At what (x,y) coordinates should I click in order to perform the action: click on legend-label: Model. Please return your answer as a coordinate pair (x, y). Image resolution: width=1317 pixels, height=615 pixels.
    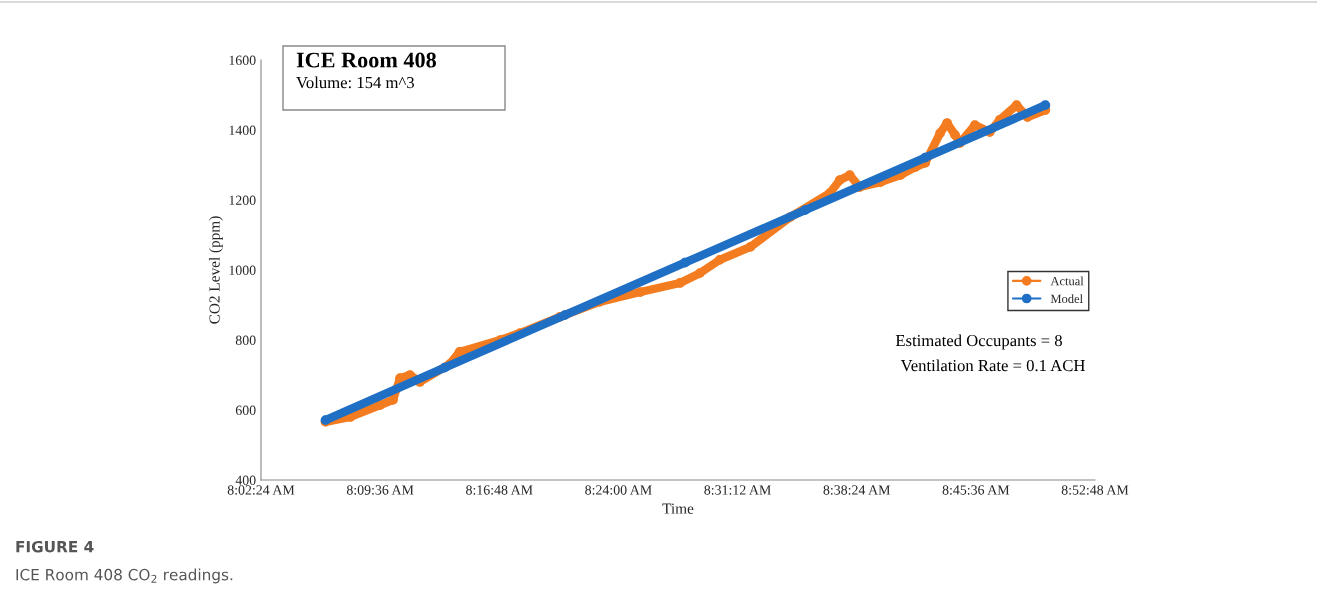
    Looking at the image, I should click on (1066, 298).